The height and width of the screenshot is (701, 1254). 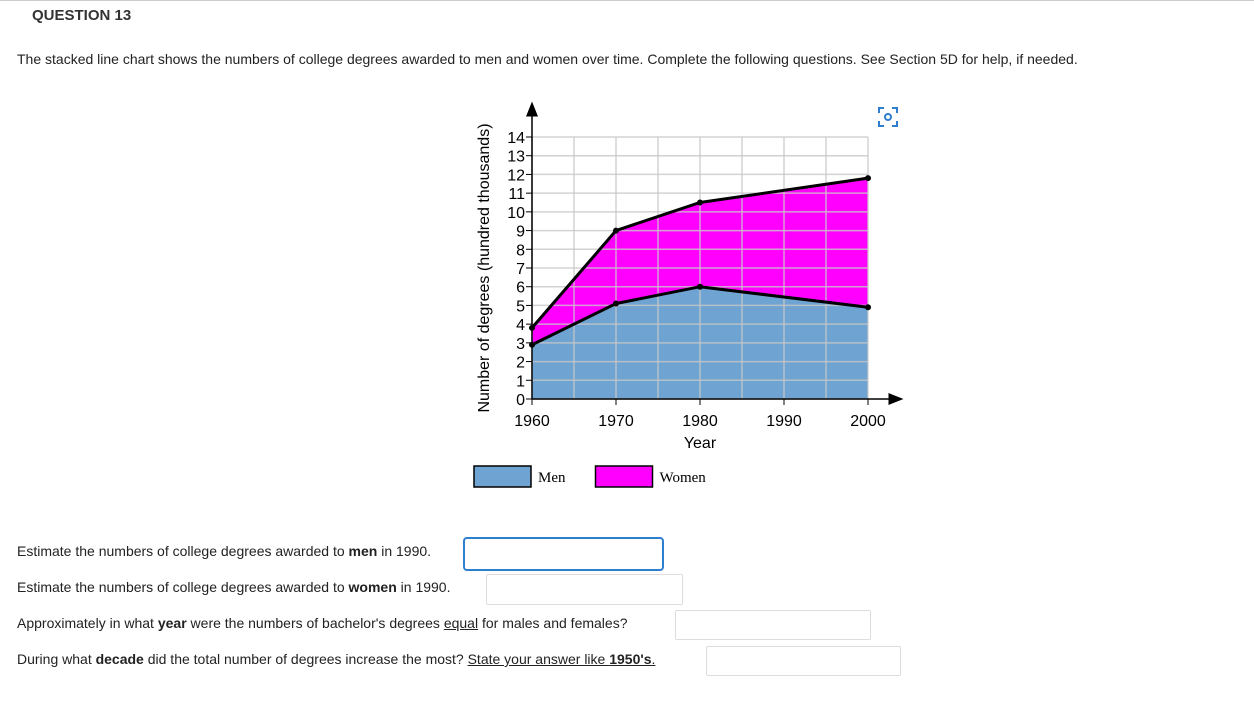 What do you see at coordinates (520, 344) in the screenshot?
I see `y-tick-label: 3` at bounding box center [520, 344].